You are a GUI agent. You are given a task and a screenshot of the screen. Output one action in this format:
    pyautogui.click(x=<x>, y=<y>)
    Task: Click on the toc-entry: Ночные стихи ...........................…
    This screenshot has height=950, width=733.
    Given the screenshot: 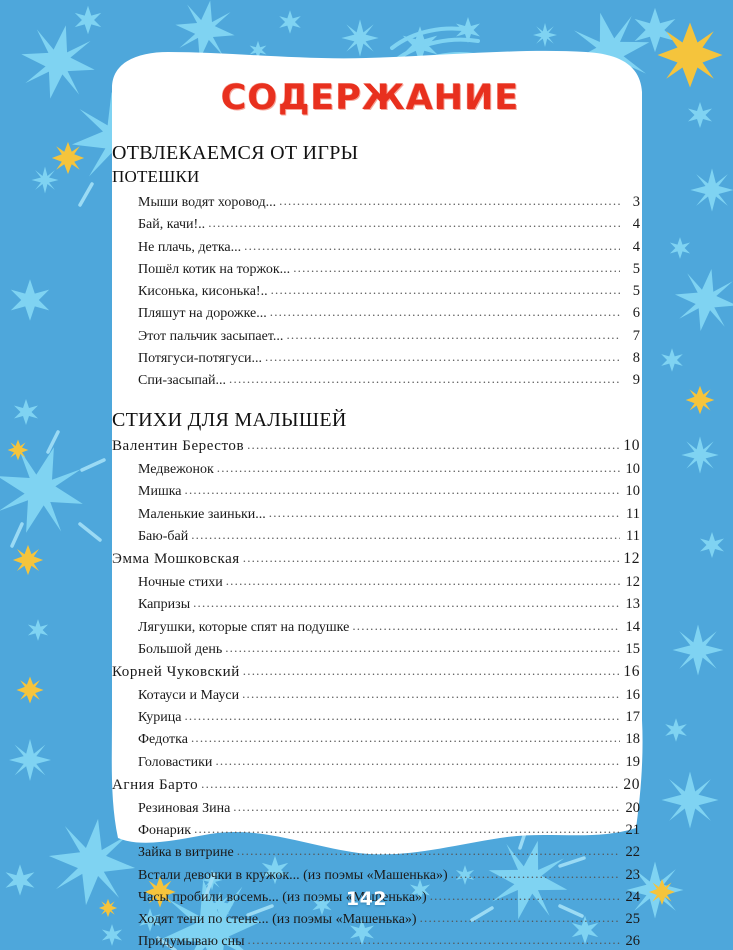 What is the action you would take?
    pyautogui.click(x=370, y=582)
    